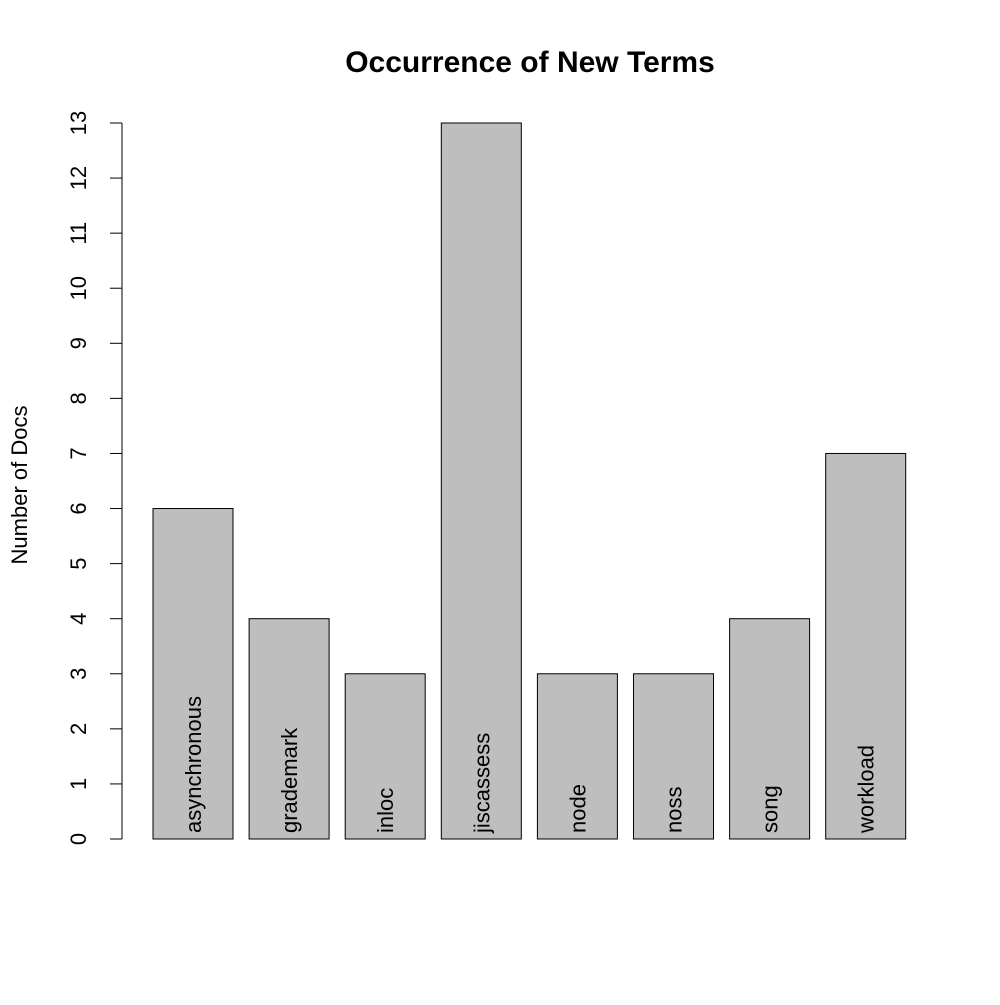 This screenshot has width=1000, height=1005. What do you see at coordinates (481, 481) in the screenshot?
I see `bar-jiscassess` at bounding box center [481, 481].